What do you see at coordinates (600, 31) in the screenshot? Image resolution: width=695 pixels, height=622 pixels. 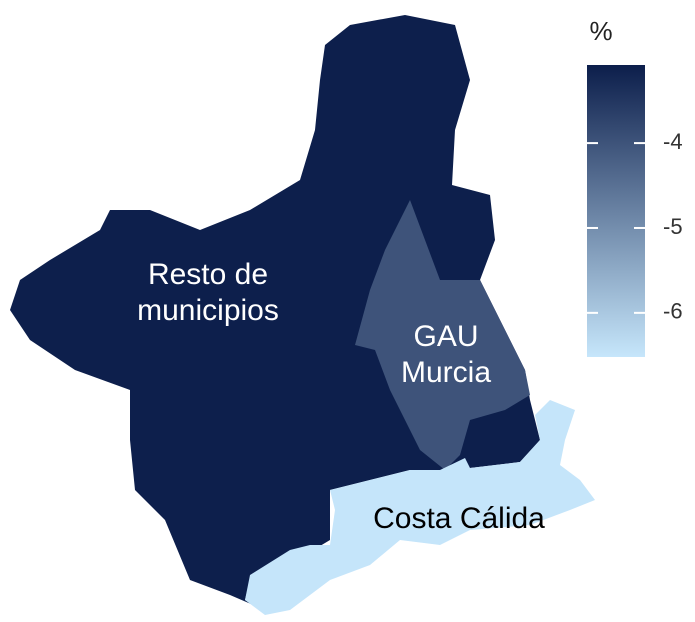 I see `legend-title: %` at bounding box center [600, 31].